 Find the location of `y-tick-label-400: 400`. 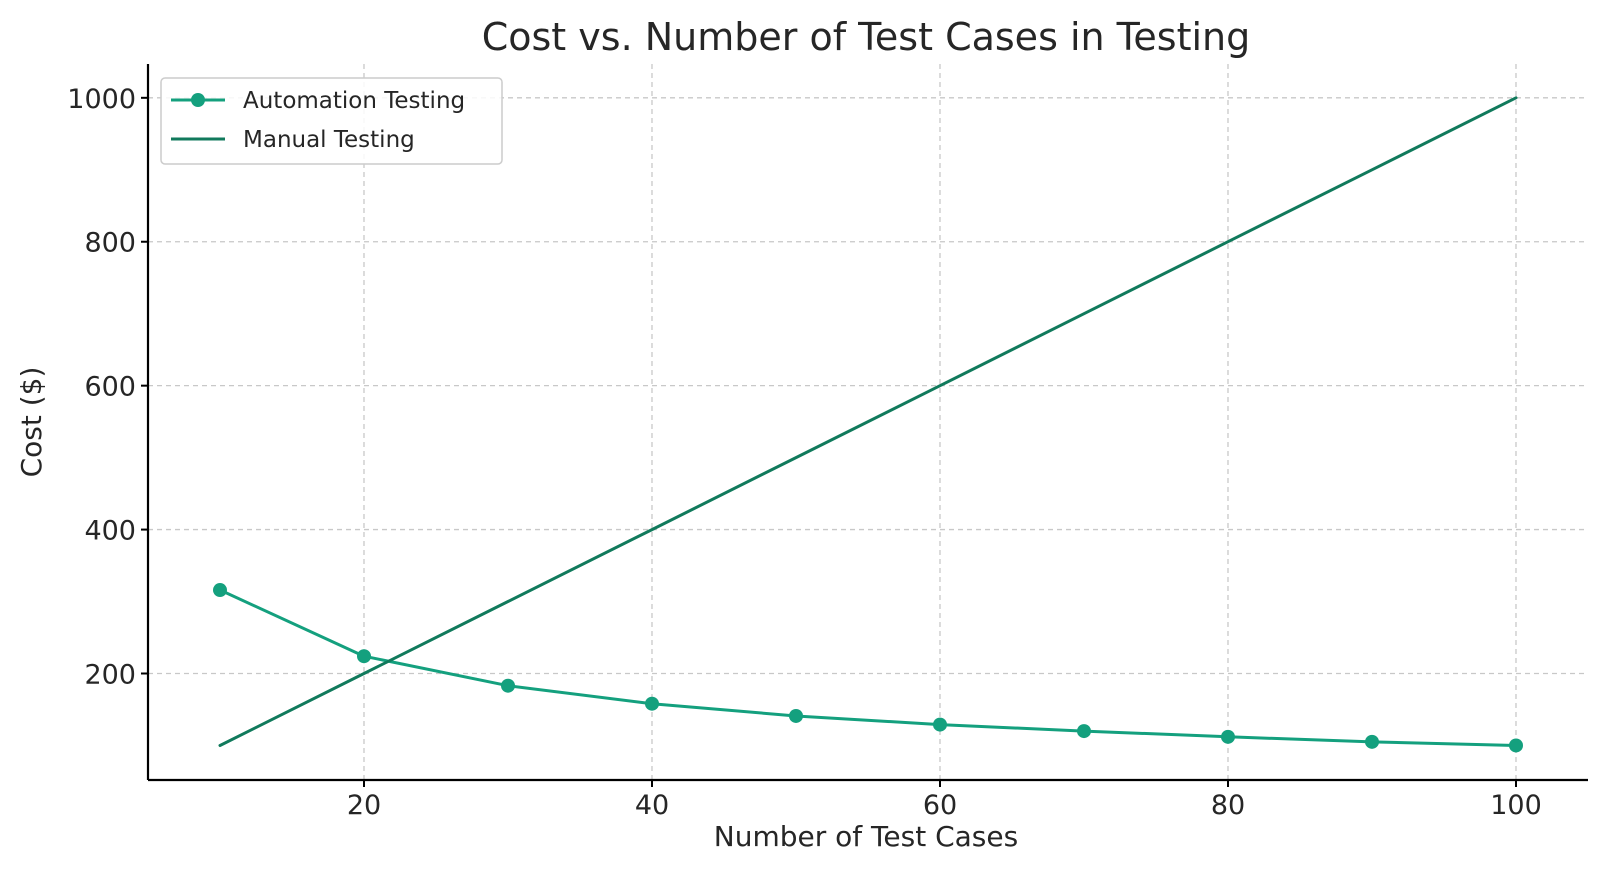

y-tick-label-400: 400 is located at coordinates (110, 531).